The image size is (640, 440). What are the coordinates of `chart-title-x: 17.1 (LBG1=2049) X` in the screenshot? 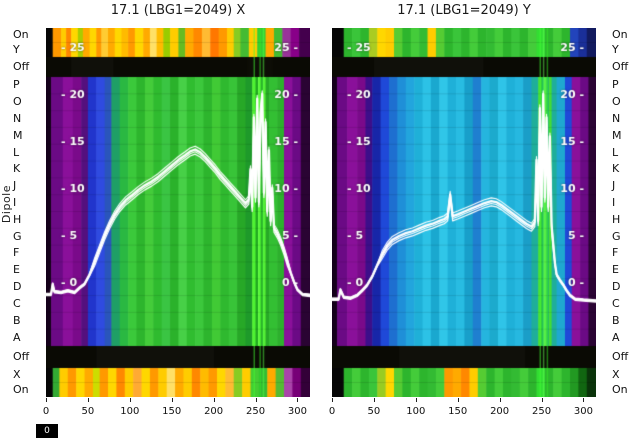 It's located at (178, 10).